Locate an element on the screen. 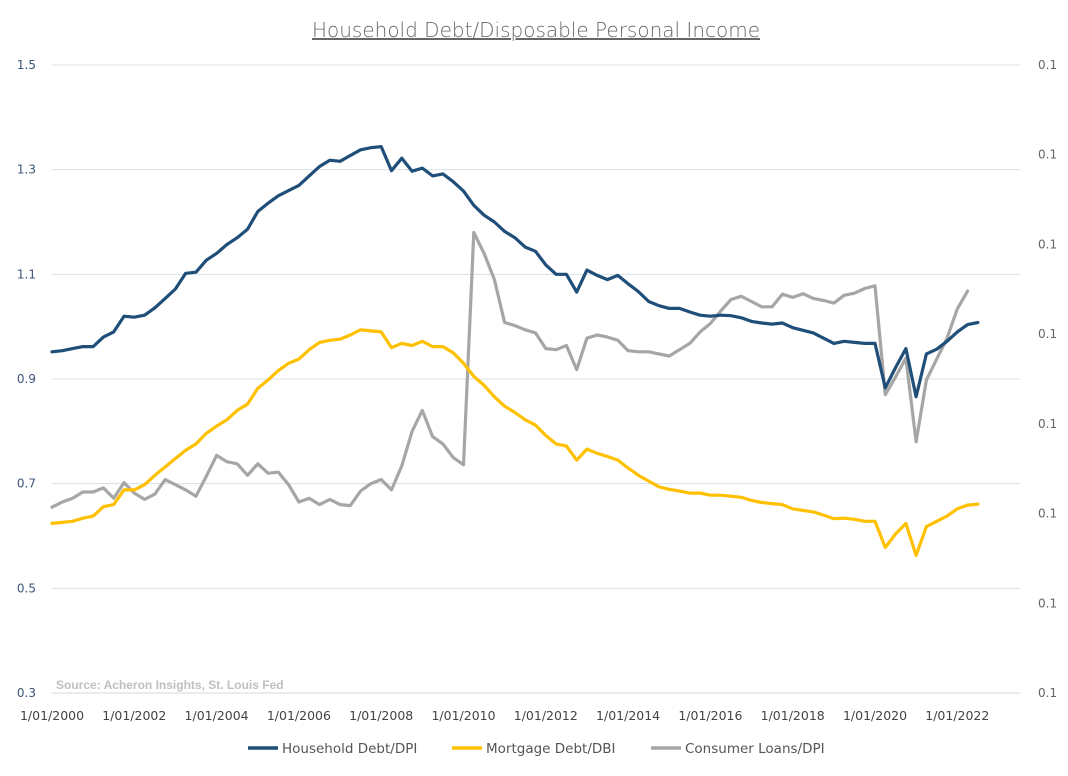 Image resolution: width=1068 pixels, height=776 pixels. x-tick-label: 1/01/2010 is located at coordinates (463, 715).